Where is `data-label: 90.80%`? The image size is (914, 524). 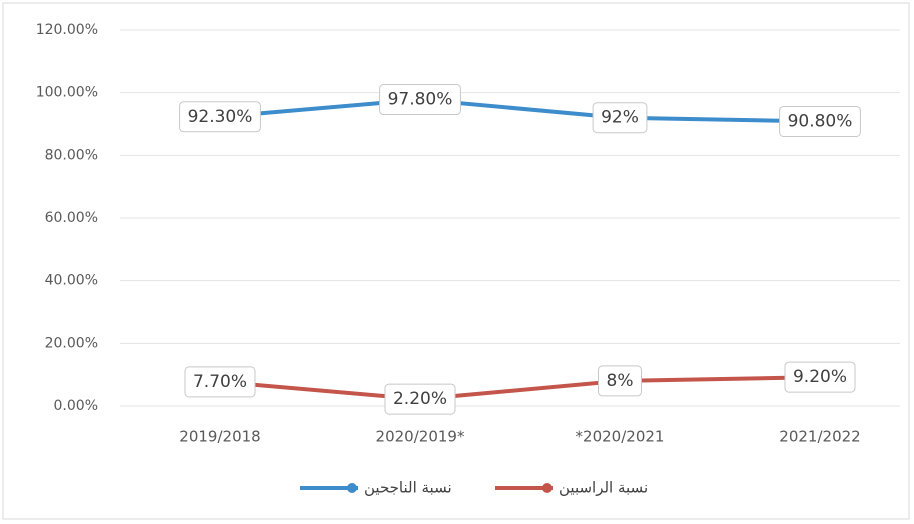
data-label: 90.80% is located at coordinates (820, 121).